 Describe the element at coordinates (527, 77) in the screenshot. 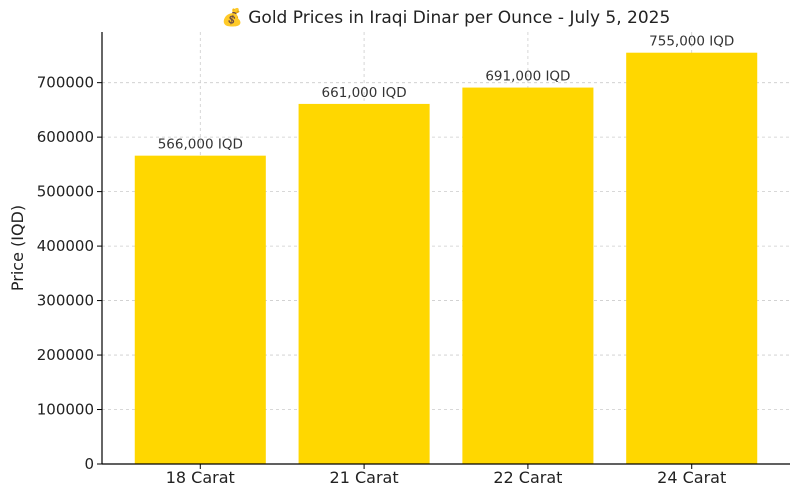

I see `data-label: 691,000 IQD` at that location.